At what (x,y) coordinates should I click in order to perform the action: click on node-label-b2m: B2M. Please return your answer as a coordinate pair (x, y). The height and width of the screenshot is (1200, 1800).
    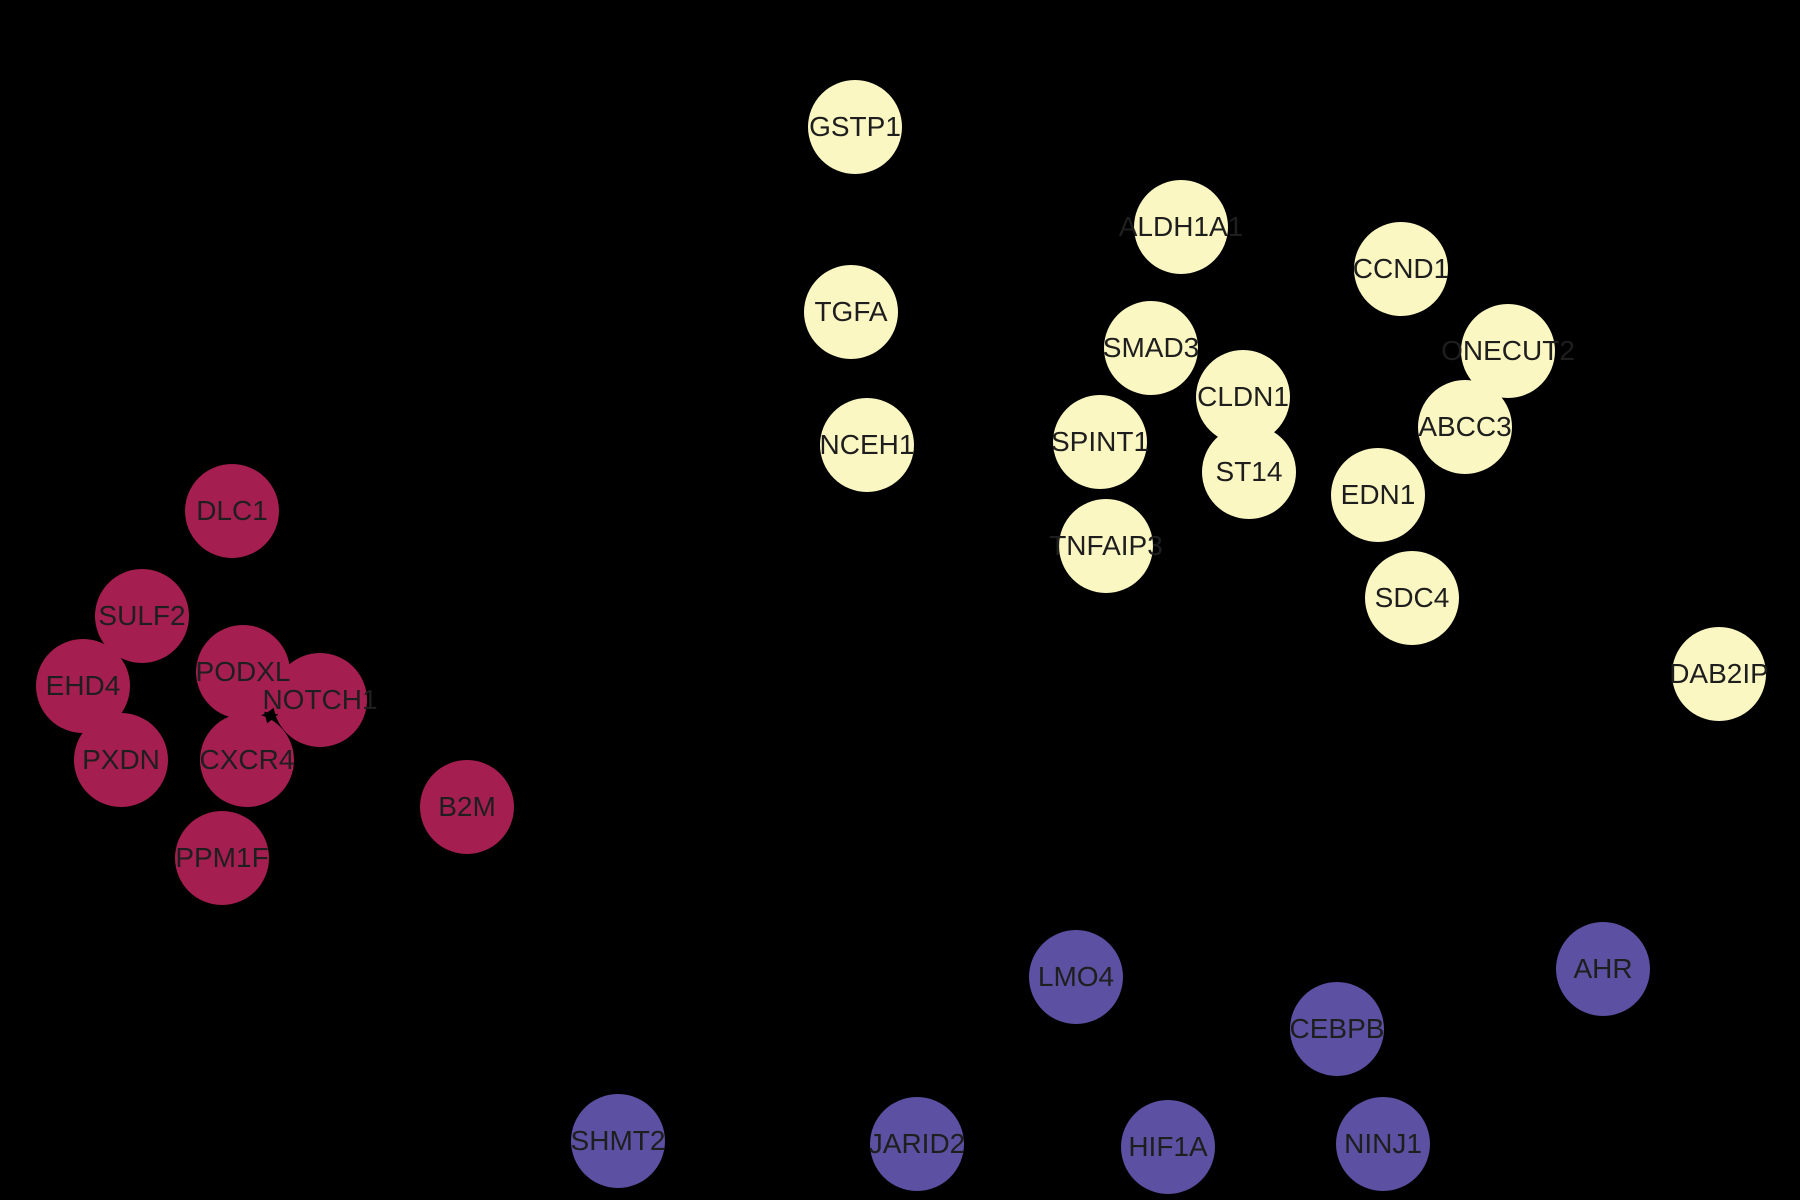
    Looking at the image, I should click on (467, 806).